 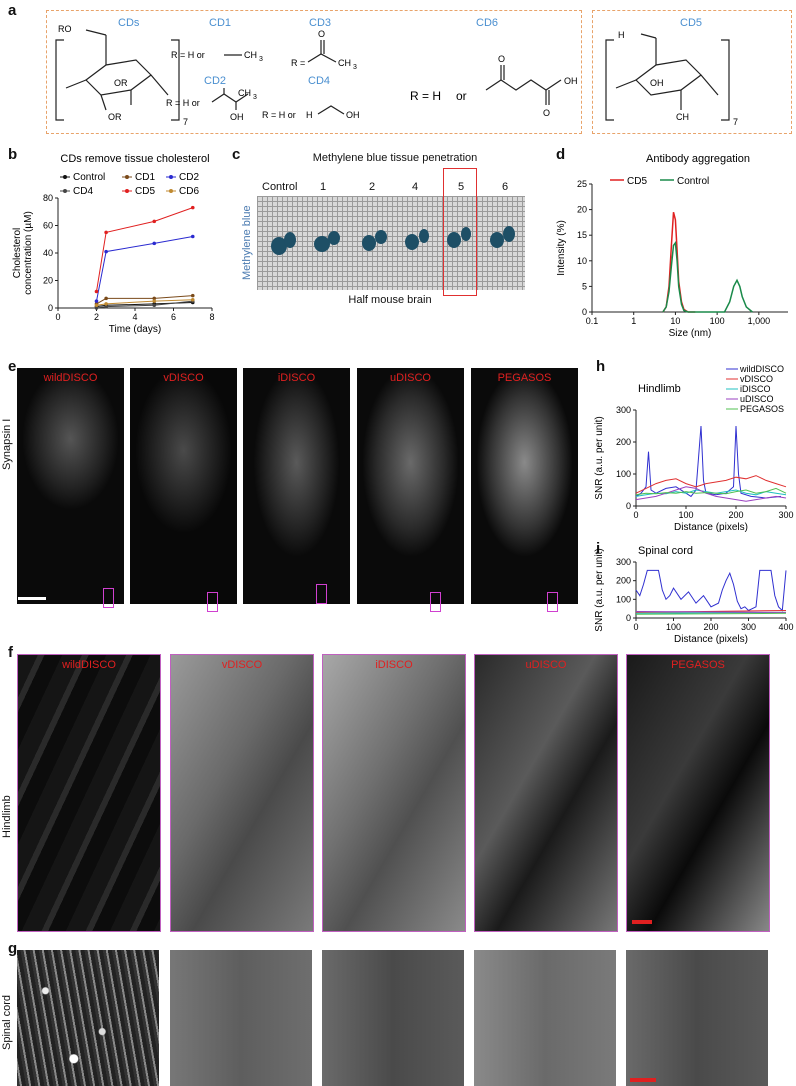 What do you see at coordinates (524, 486) in the screenshot?
I see `synapsin-image-pegasos: PEGASOS` at bounding box center [524, 486].